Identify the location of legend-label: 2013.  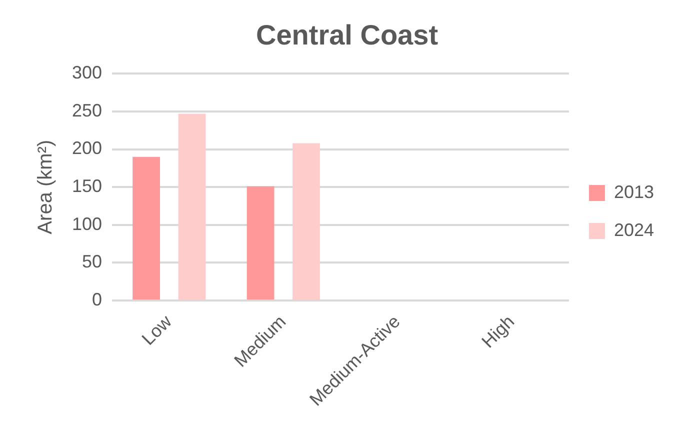
(634, 192).